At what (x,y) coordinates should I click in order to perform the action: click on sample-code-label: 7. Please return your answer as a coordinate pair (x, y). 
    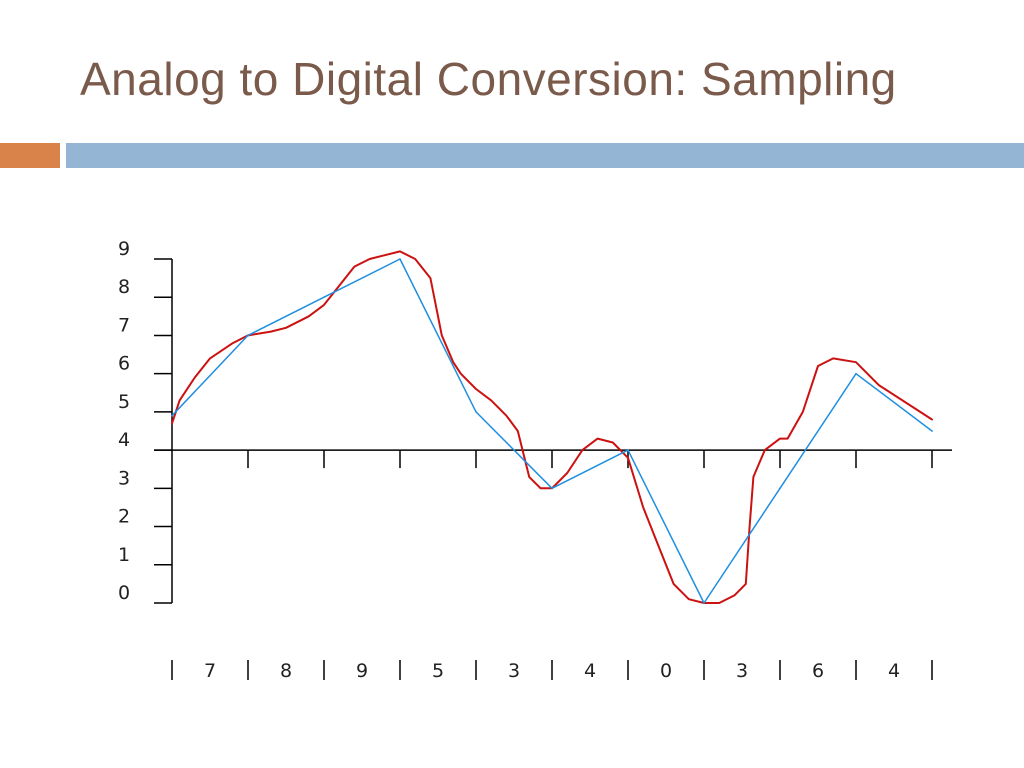
    Looking at the image, I should click on (210, 671).